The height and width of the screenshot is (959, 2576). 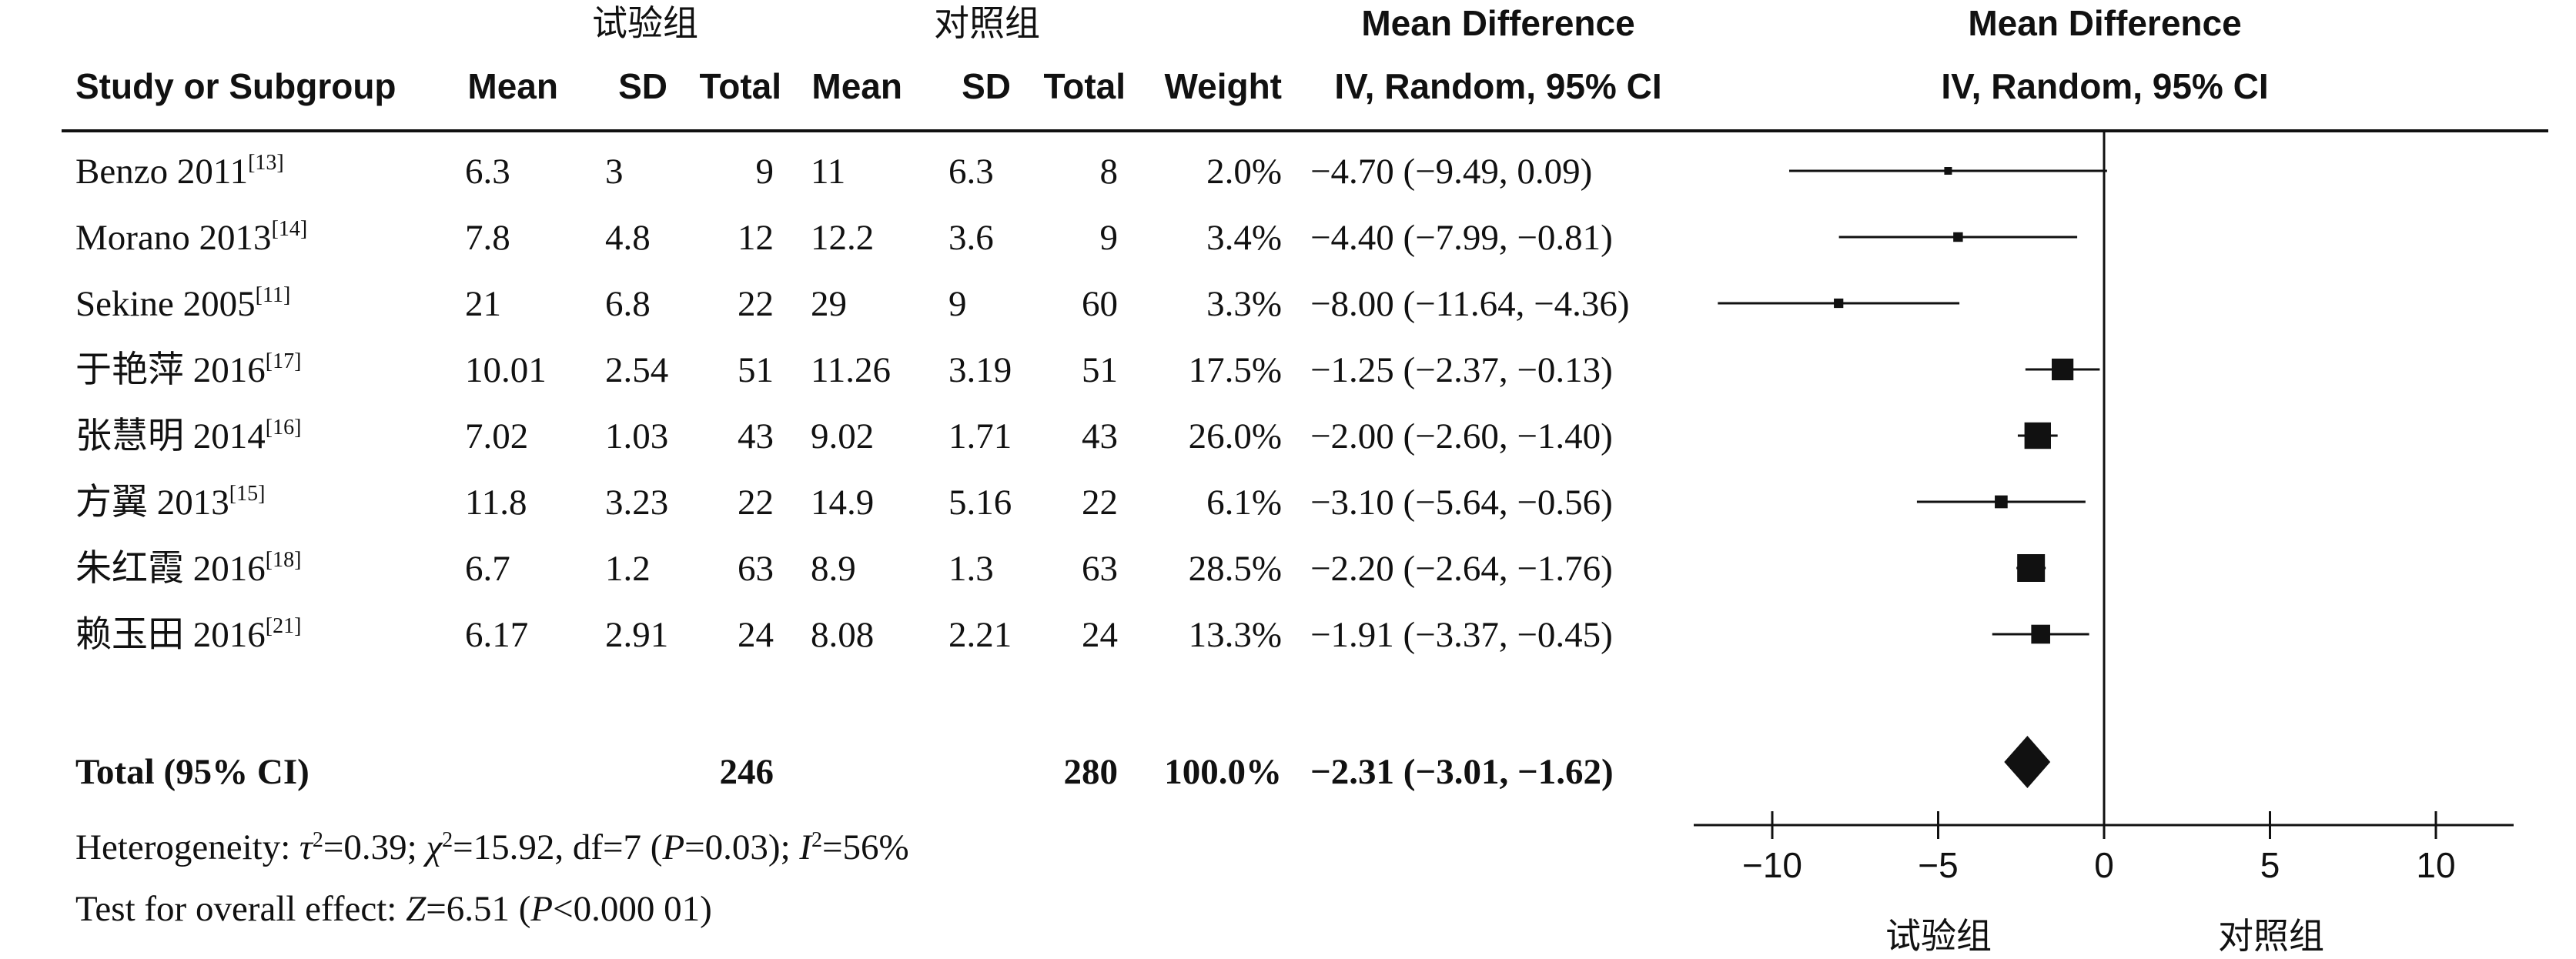 I want to click on total-exp-n: 246, so click(x=747, y=772).